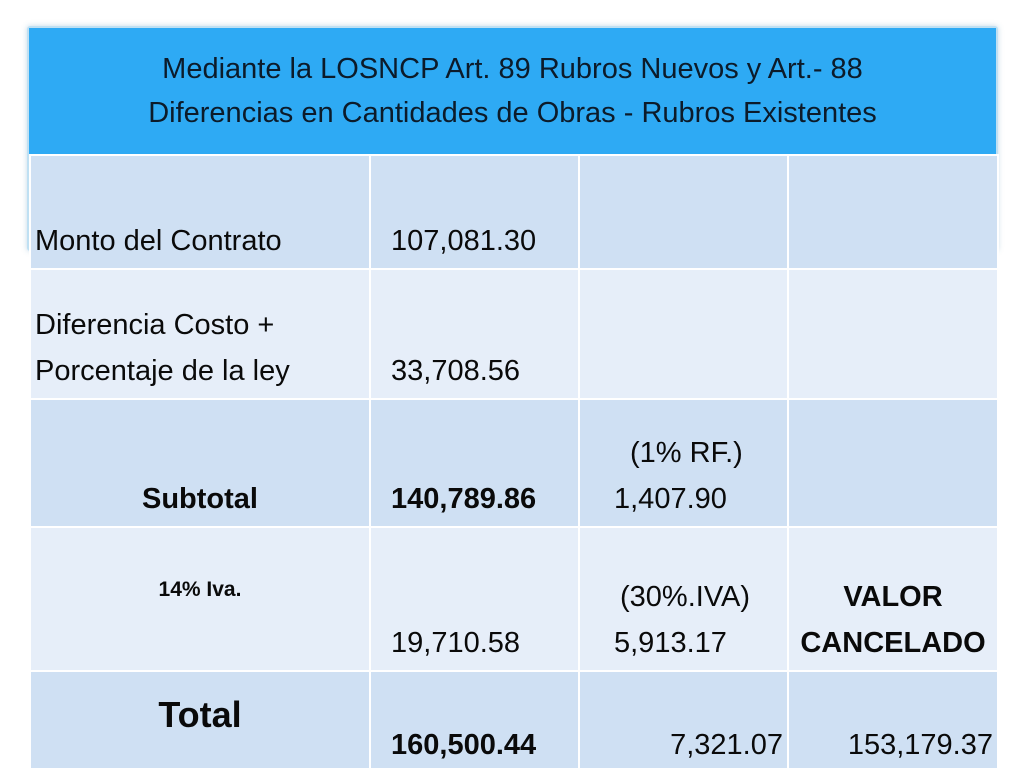 Image resolution: width=1024 pixels, height=768 pixels. Describe the element at coordinates (474, 719) in the screenshot. I see `amount-cell: 160,500.44` at that location.